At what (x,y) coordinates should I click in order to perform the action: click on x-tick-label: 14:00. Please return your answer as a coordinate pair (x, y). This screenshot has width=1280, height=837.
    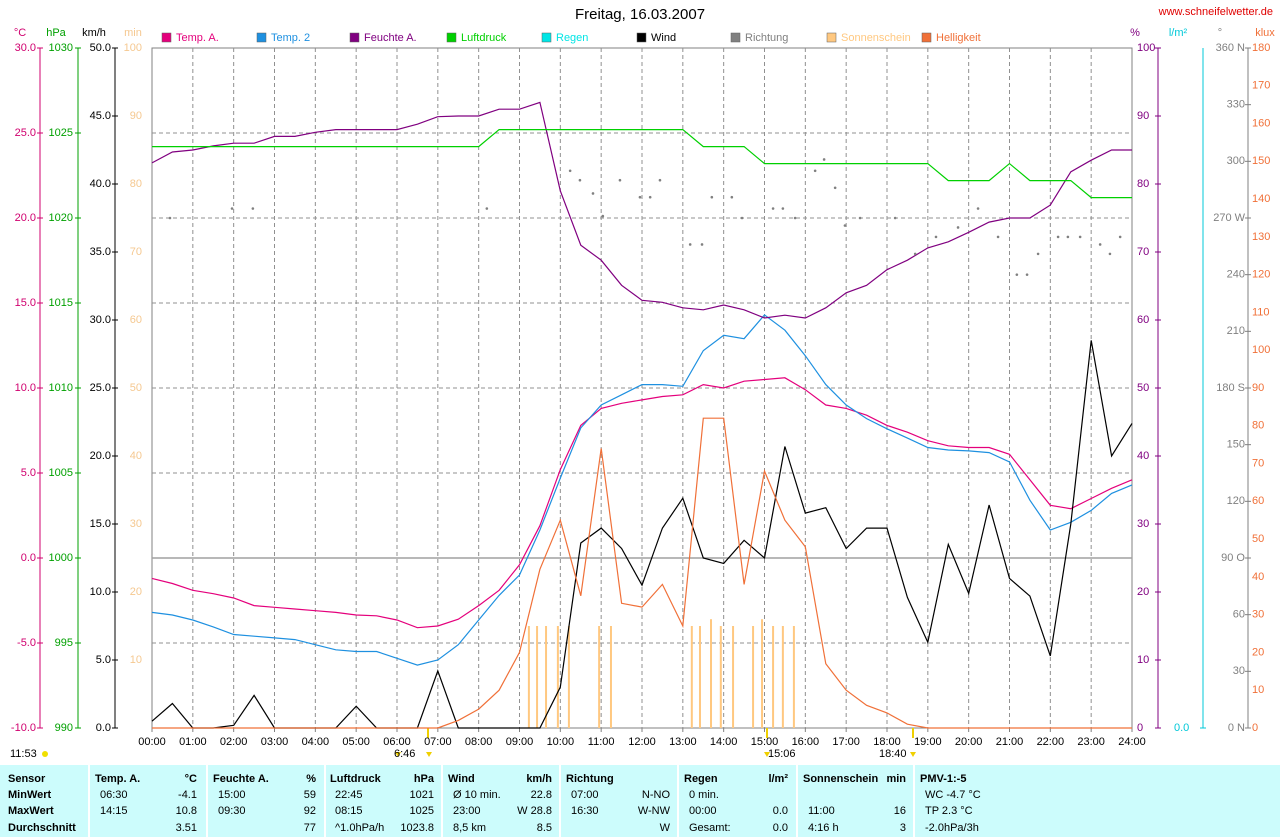
    Looking at the image, I should click on (724, 742).